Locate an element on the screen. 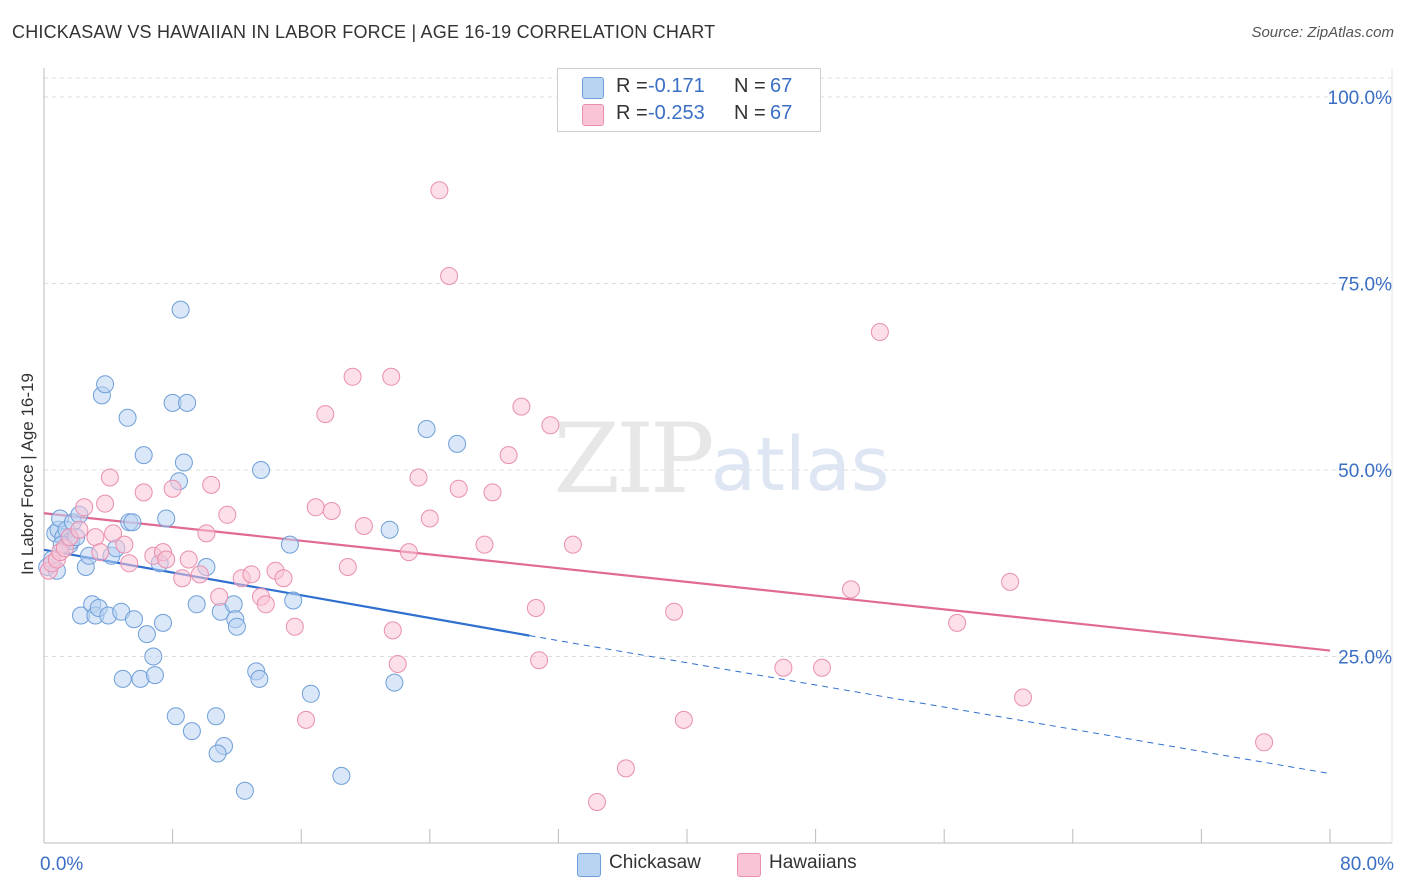 This screenshot has height=892, width=1406. chickasaw-legend-label: Chickasaw is located at coordinates (655, 862).